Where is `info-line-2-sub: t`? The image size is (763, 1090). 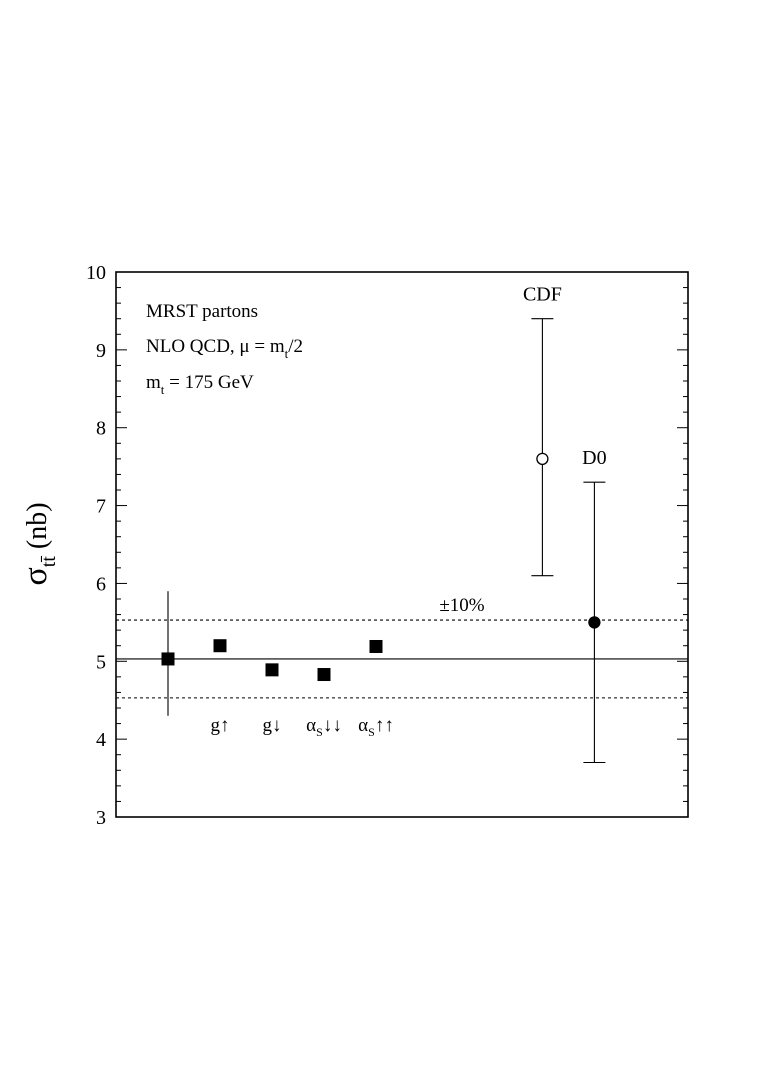 info-line-2-sub: t is located at coordinates (287, 353).